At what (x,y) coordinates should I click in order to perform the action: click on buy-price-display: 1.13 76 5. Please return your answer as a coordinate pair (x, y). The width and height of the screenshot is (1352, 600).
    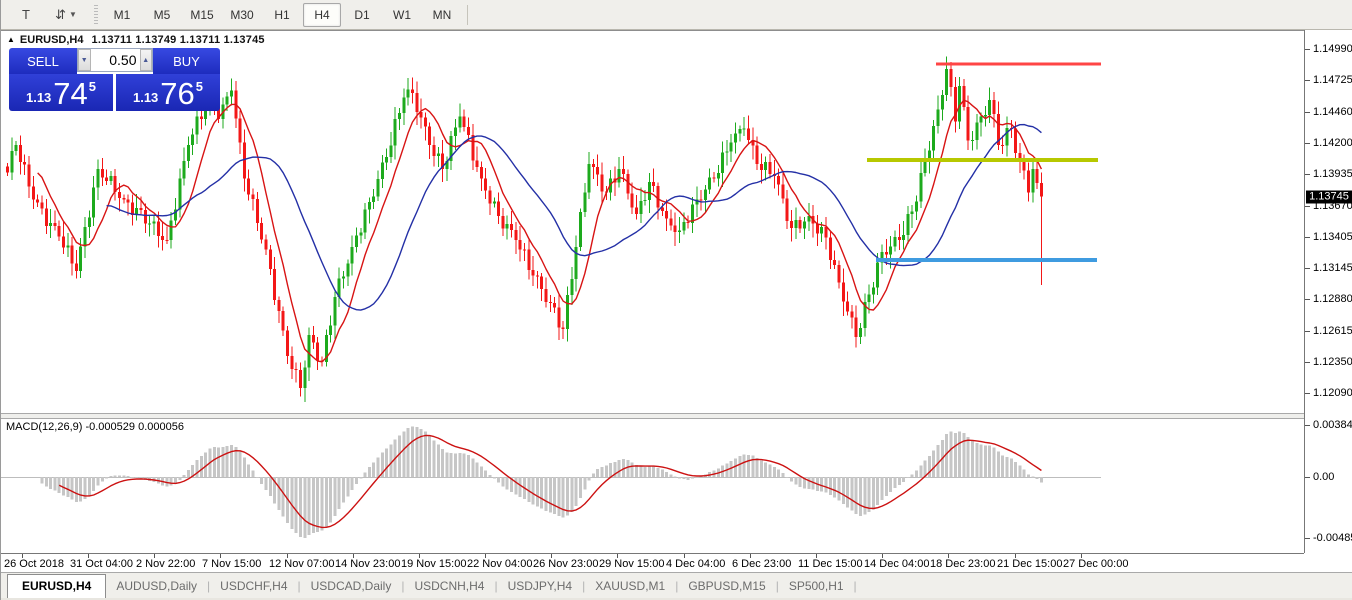
    Looking at the image, I should click on (168, 92).